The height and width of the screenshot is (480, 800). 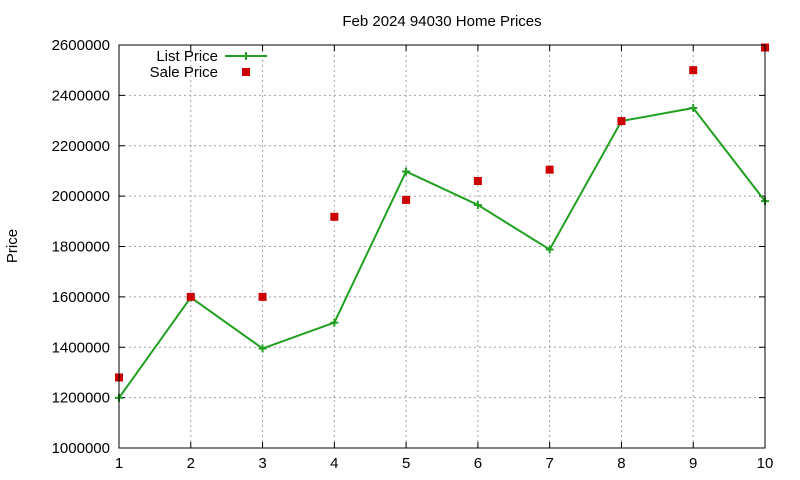 I want to click on y-tick-label: 1200000, so click(x=81, y=398).